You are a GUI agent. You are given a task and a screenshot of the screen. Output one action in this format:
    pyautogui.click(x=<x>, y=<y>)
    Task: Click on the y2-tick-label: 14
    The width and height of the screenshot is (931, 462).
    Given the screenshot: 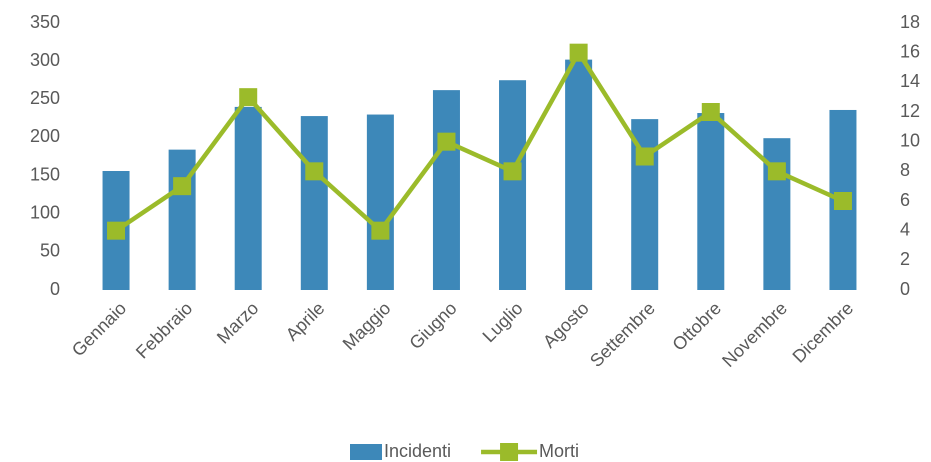 What is the action you would take?
    pyautogui.click(x=910, y=81)
    